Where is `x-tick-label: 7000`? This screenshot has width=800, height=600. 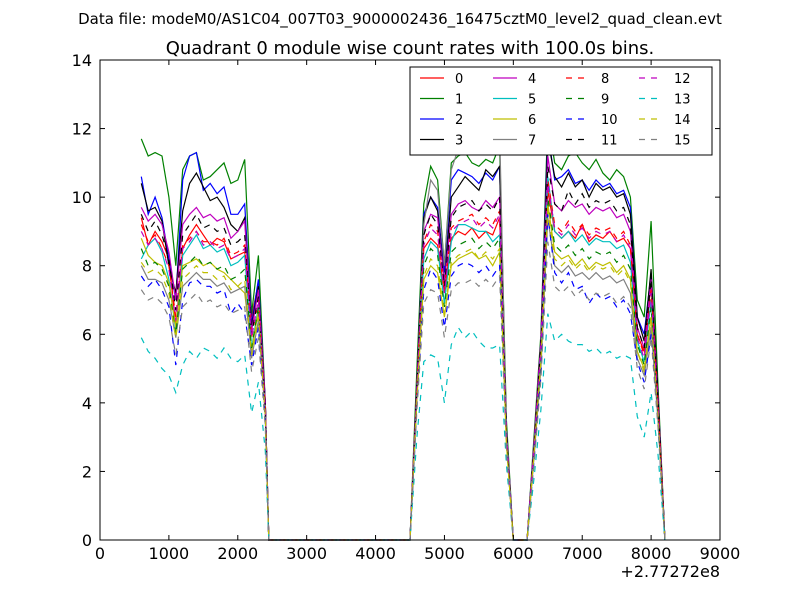
x-tick-label: 7000 is located at coordinates (582, 553).